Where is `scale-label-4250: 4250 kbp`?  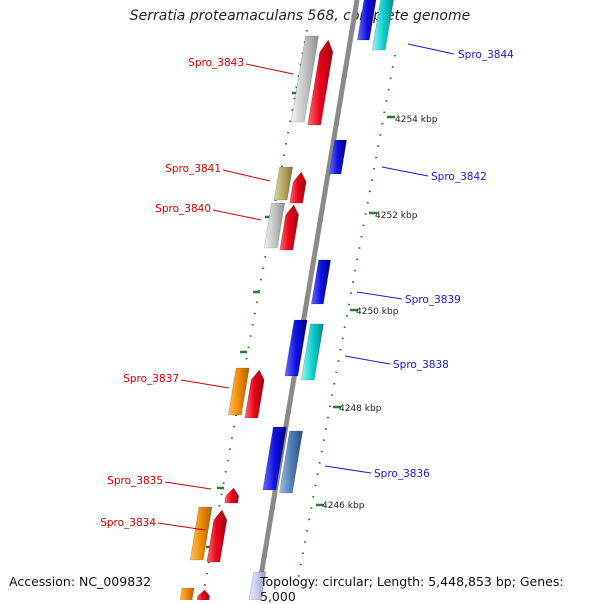 scale-label-4250: 4250 kbp is located at coordinates (377, 312).